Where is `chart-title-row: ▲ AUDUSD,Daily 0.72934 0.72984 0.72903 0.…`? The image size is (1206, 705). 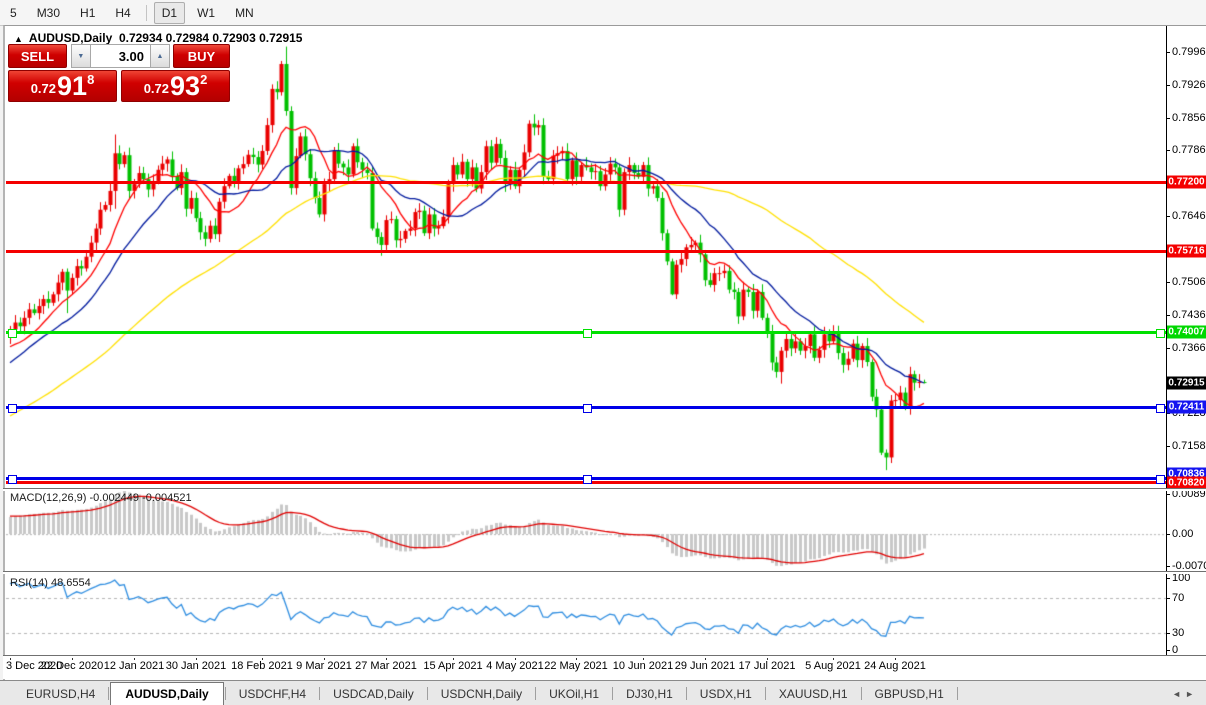 chart-title-row: ▲ AUDUSD,Daily 0.72934 0.72984 0.72903 0.… is located at coordinates (158, 38).